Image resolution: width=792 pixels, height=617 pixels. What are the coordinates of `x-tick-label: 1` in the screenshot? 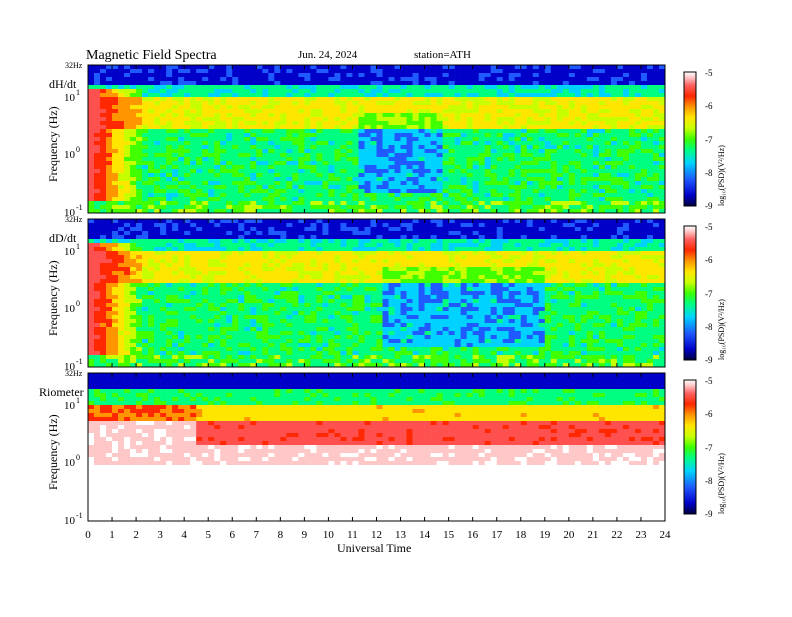 It's located at (112, 535).